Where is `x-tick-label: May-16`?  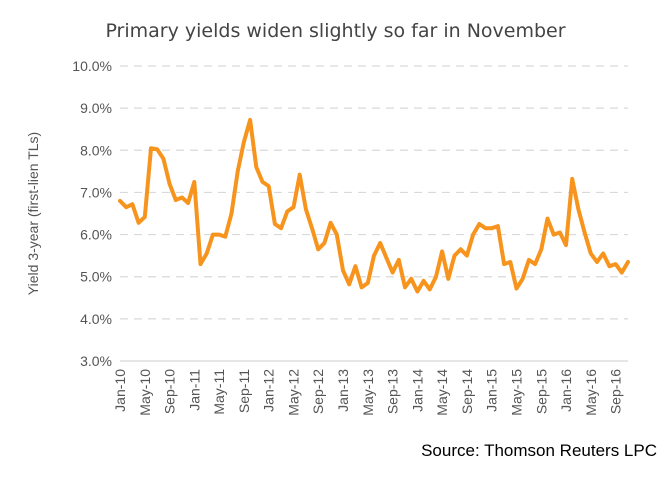
x-tick-label: May-16 is located at coordinates (591, 392).